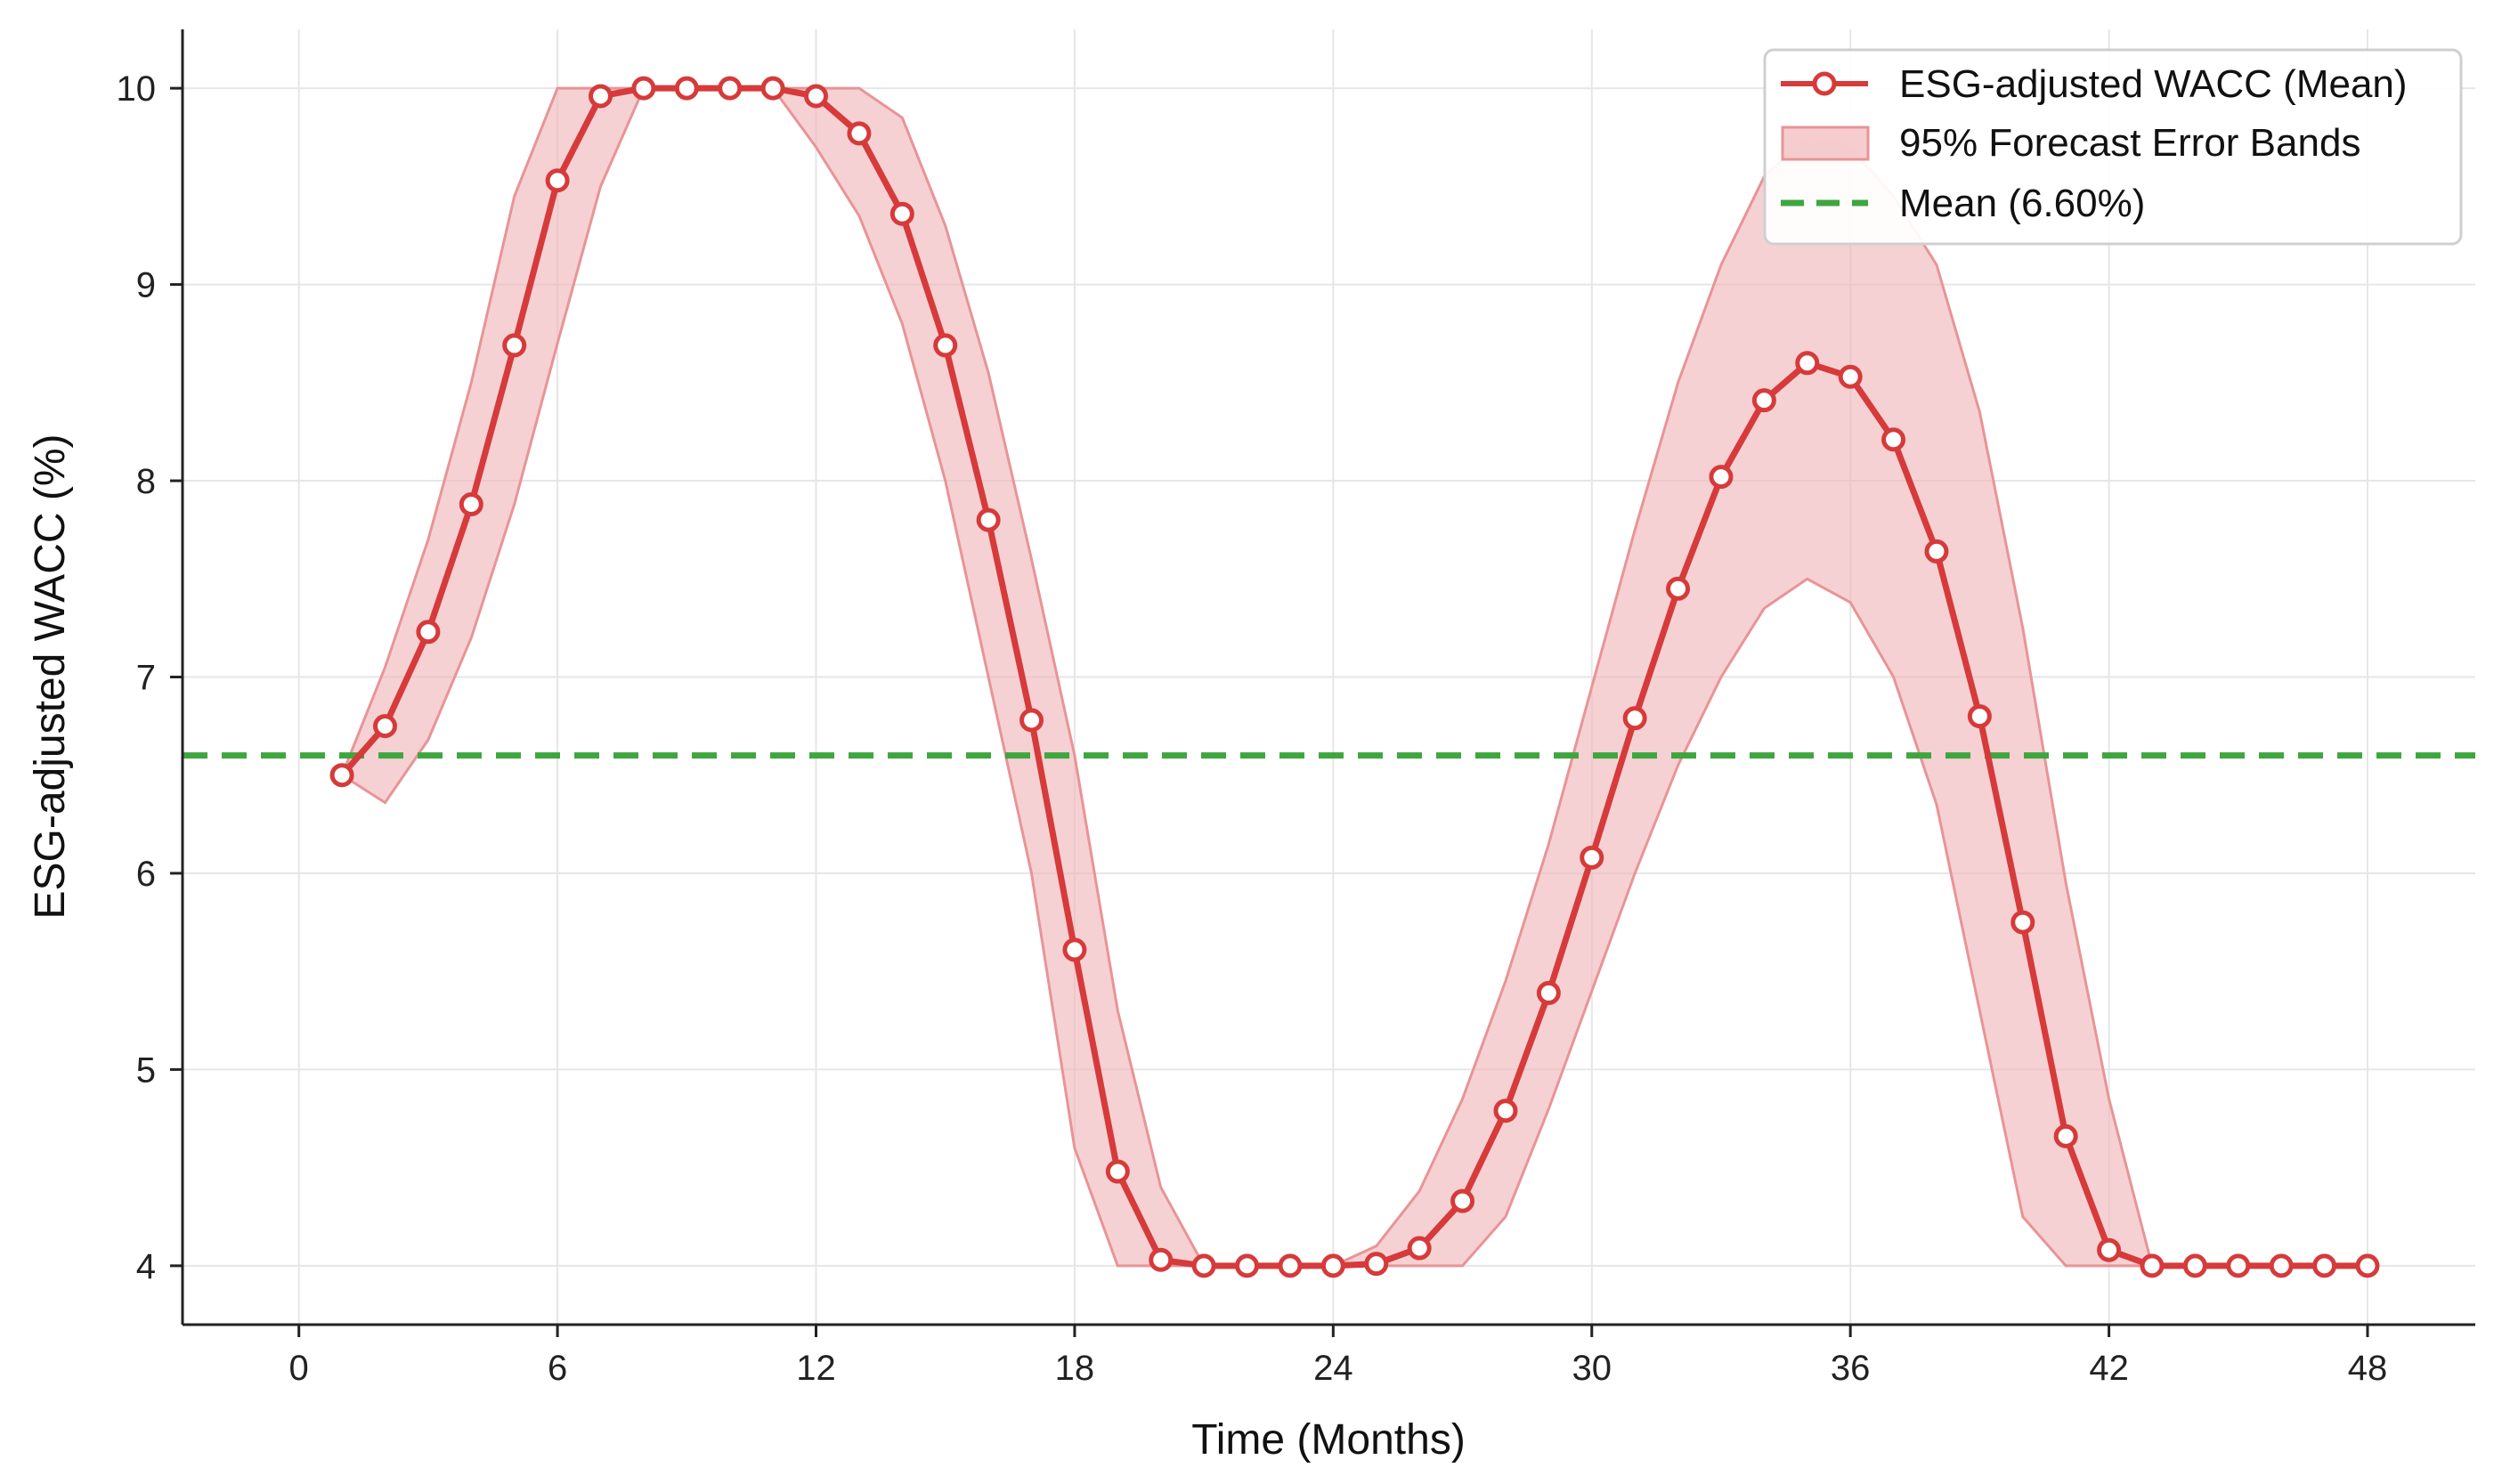 The height and width of the screenshot is (1484, 2510). What do you see at coordinates (2109, 1368) in the screenshot?
I see `x-tick-label: 42` at bounding box center [2109, 1368].